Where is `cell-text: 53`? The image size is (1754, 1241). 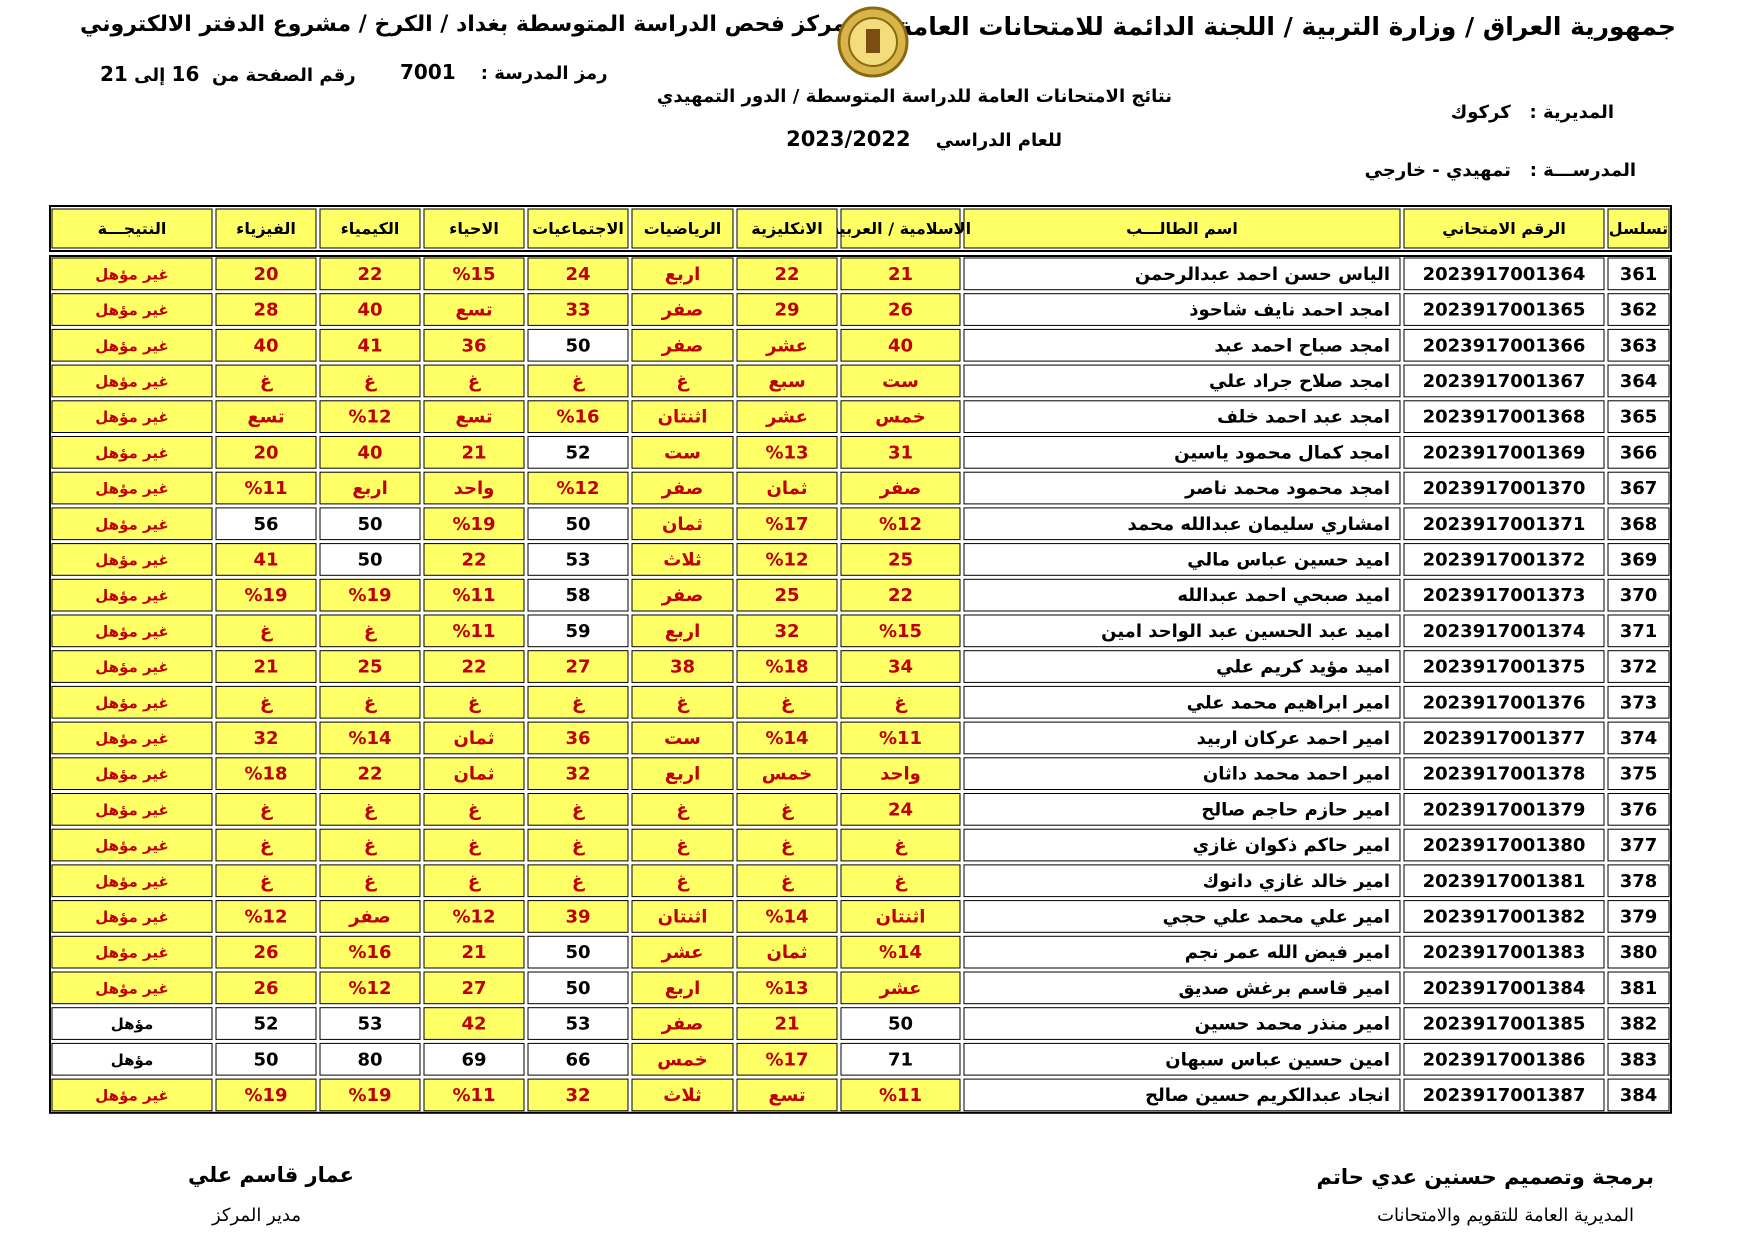 cell-text: 53 is located at coordinates (577, 559).